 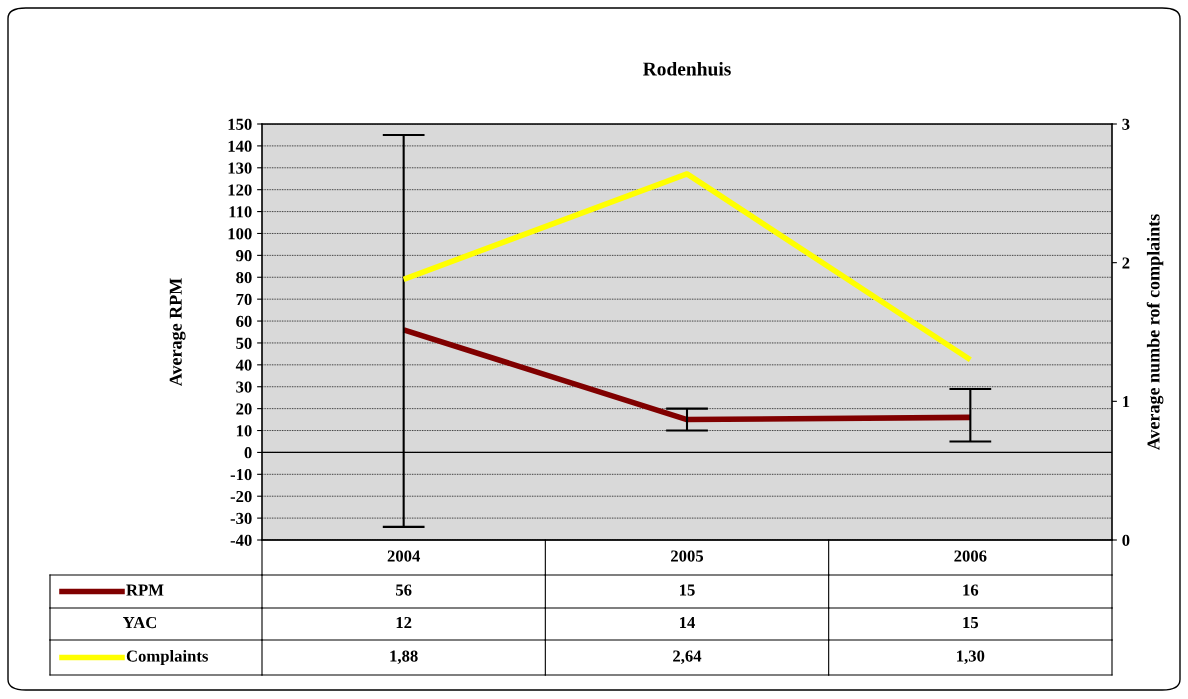 I want to click on y-tick-label: 120, so click(x=240, y=190).